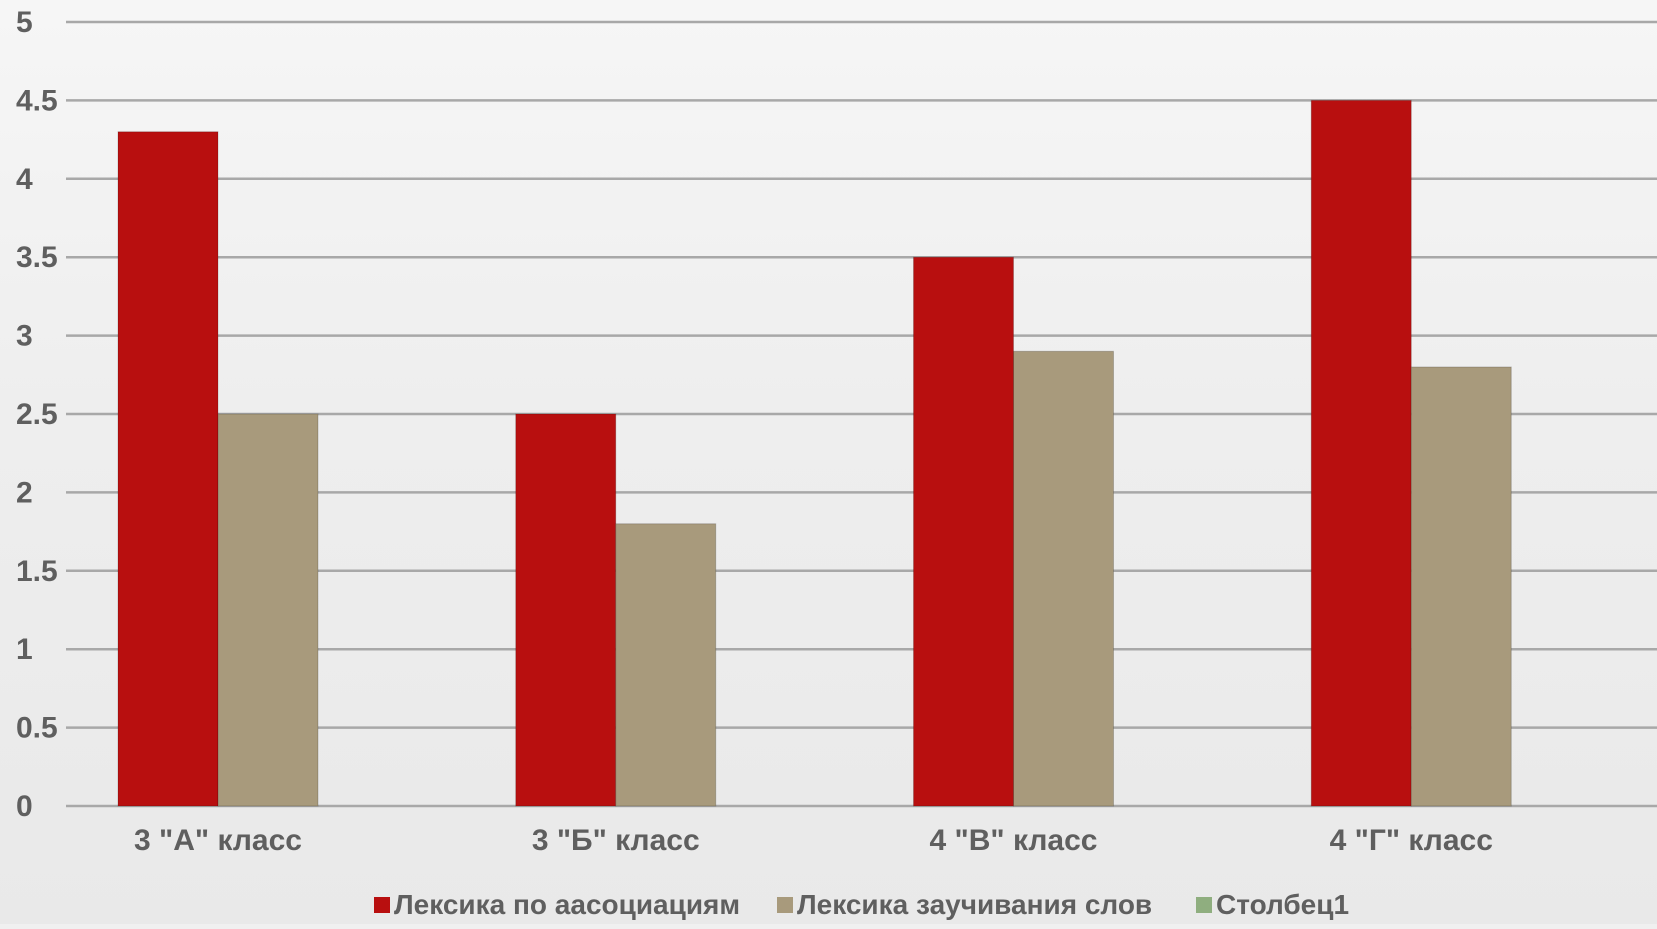 Image resolution: width=1657 pixels, height=929 pixels. What do you see at coordinates (1282, 904) in the screenshot?
I see `legend-label: Столбец1` at bounding box center [1282, 904].